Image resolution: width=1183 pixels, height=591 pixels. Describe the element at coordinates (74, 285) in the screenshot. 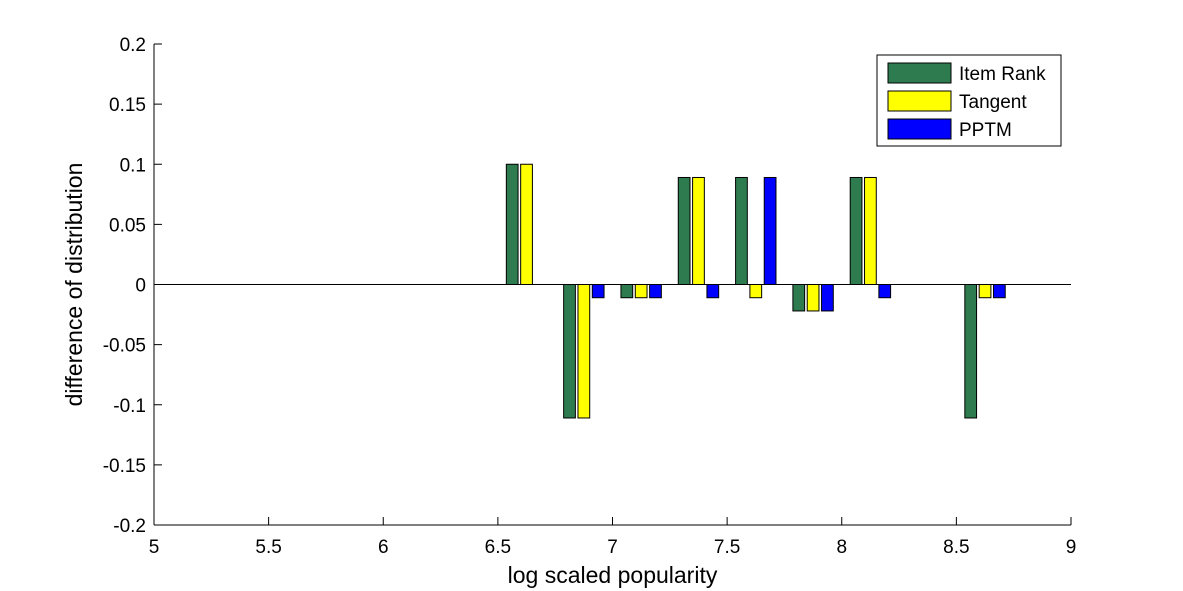

I see `y-axis-title: difference of distribution` at that location.